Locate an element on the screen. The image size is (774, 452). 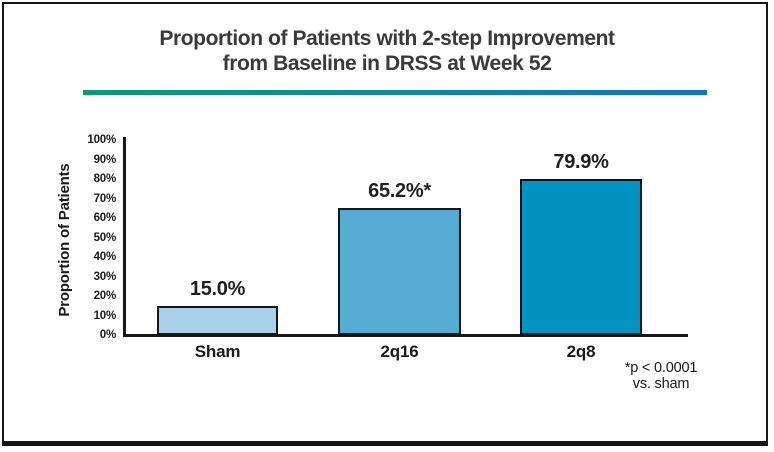
y-axis-tick-label: 80% is located at coordinates (105, 179).